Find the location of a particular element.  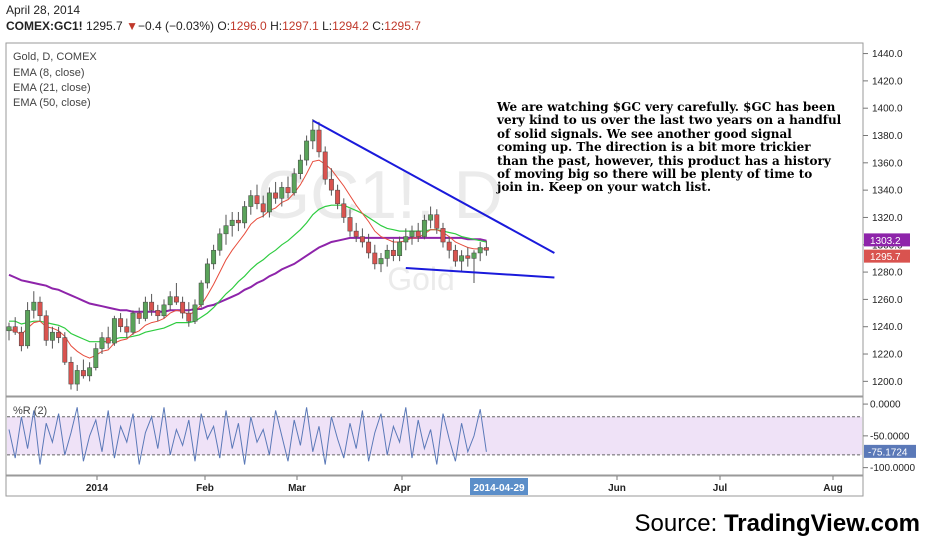

time-axis-frame is located at coordinates (434, 486).